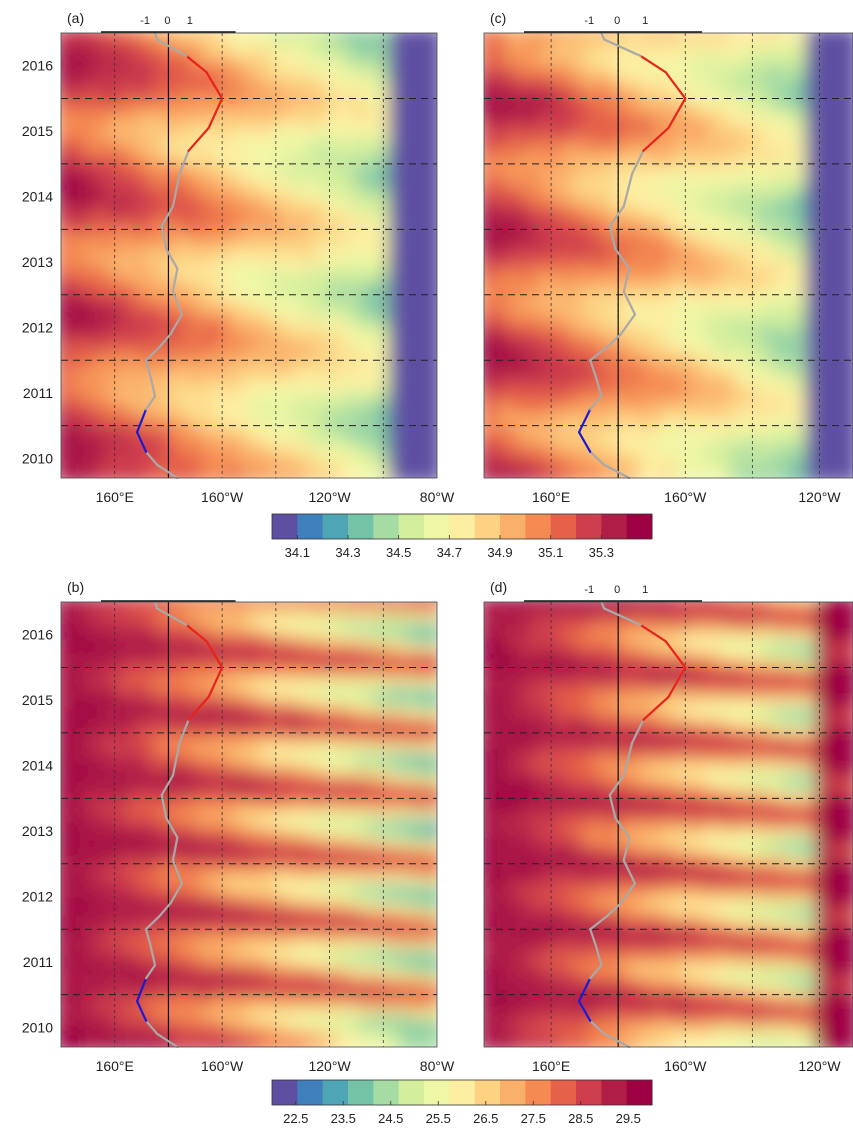 The height and width of the screenshot is (1135, 853). Describe the element at coordinates (498, 18) in the screenshot. I see `panel-label: (c)` at that location.